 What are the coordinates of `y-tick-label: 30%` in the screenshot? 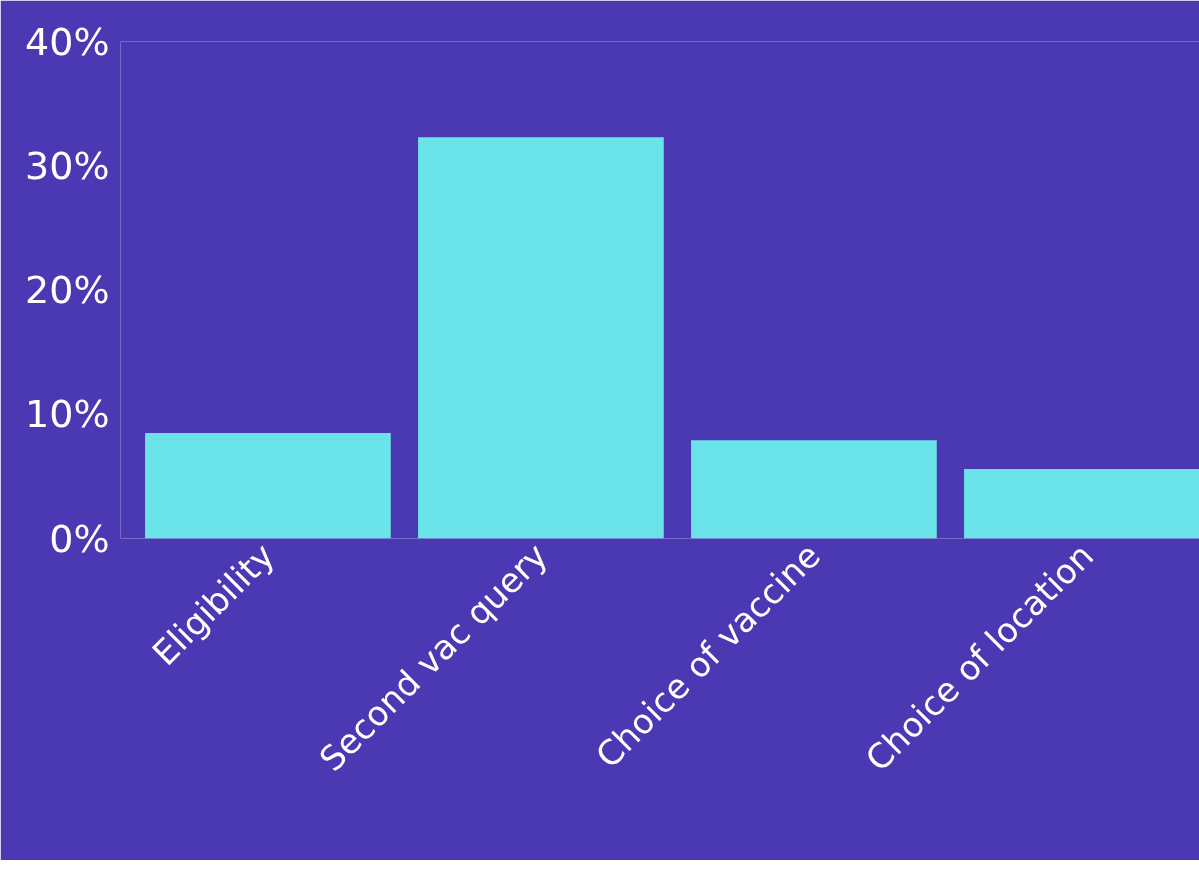 It's located at (67, 165).